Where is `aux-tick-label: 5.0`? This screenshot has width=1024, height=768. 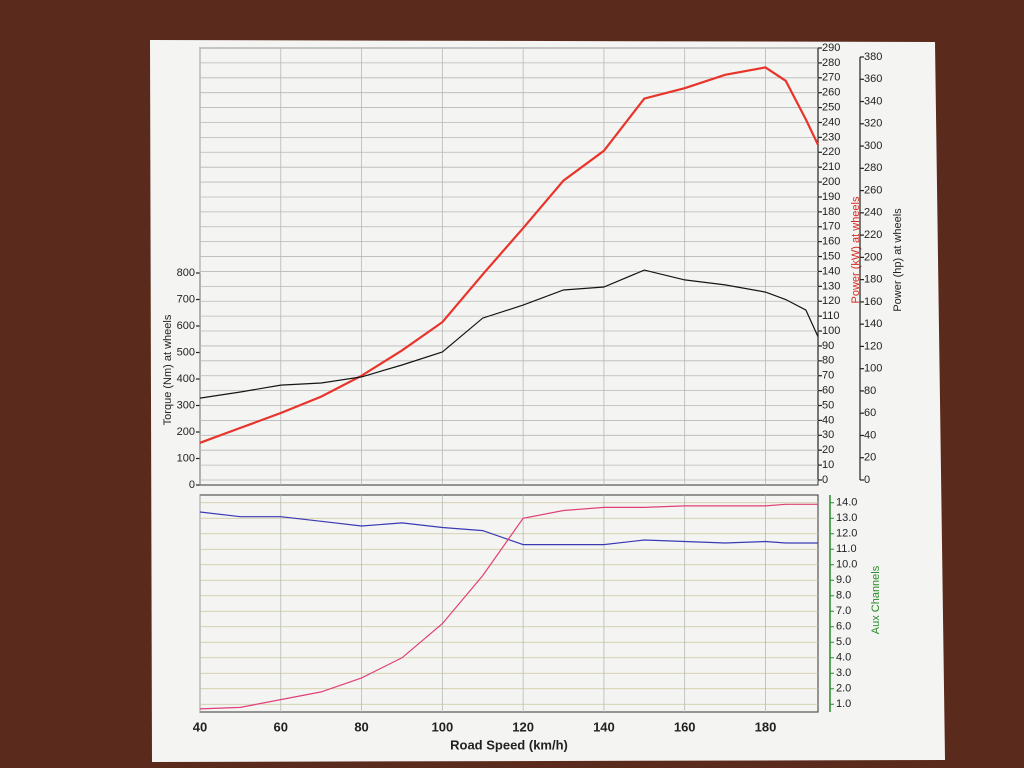
aux-tick-label: 5.0 is located at coordinates (843, 642).